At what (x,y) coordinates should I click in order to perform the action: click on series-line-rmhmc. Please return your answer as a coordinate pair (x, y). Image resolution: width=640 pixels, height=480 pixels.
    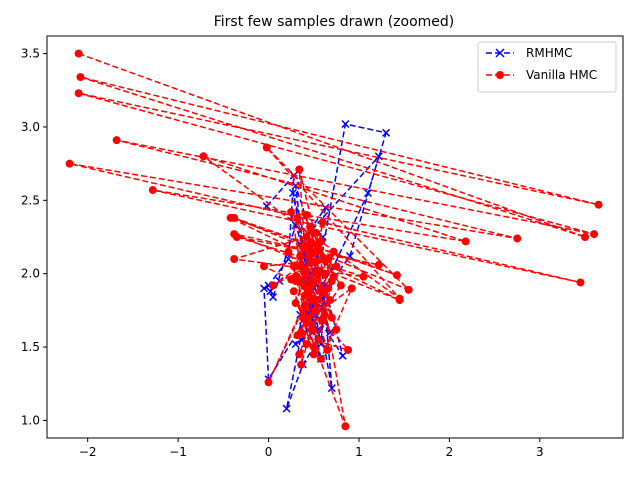
    Looking at the image, I should click on (325, 266).